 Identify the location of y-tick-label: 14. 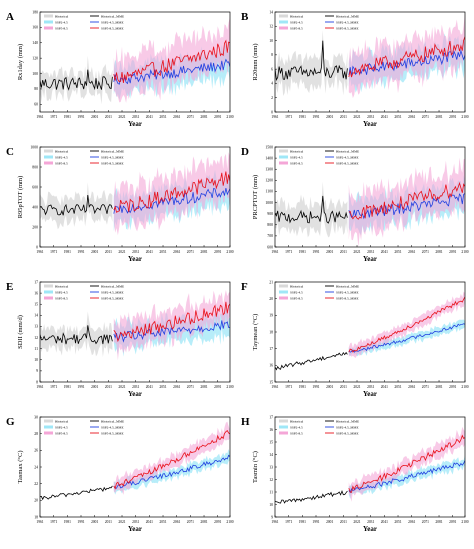
(271, 455).